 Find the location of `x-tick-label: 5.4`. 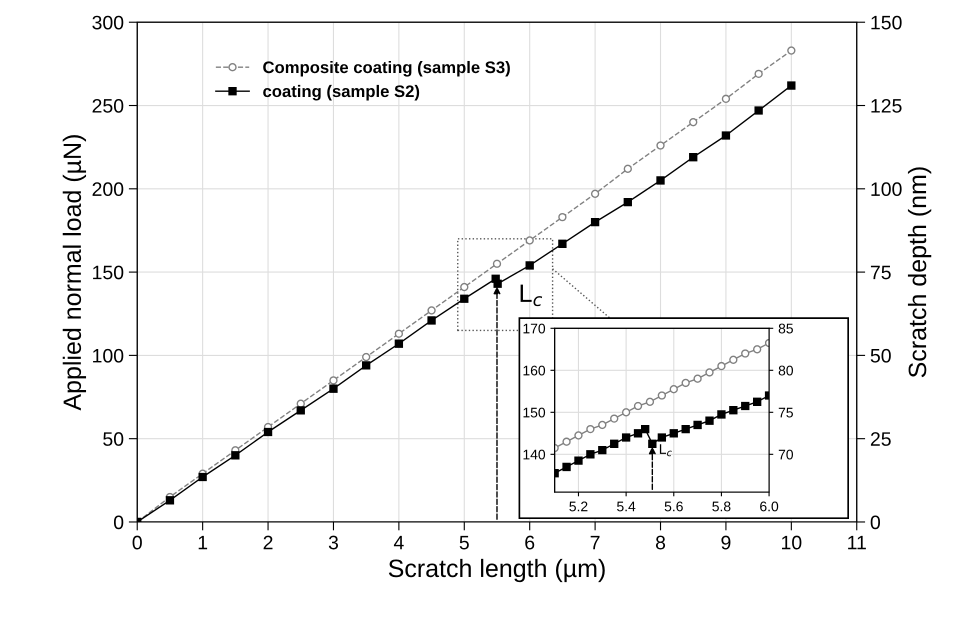

x-tick-label: 5.4 is located at coordinates (626, 507).